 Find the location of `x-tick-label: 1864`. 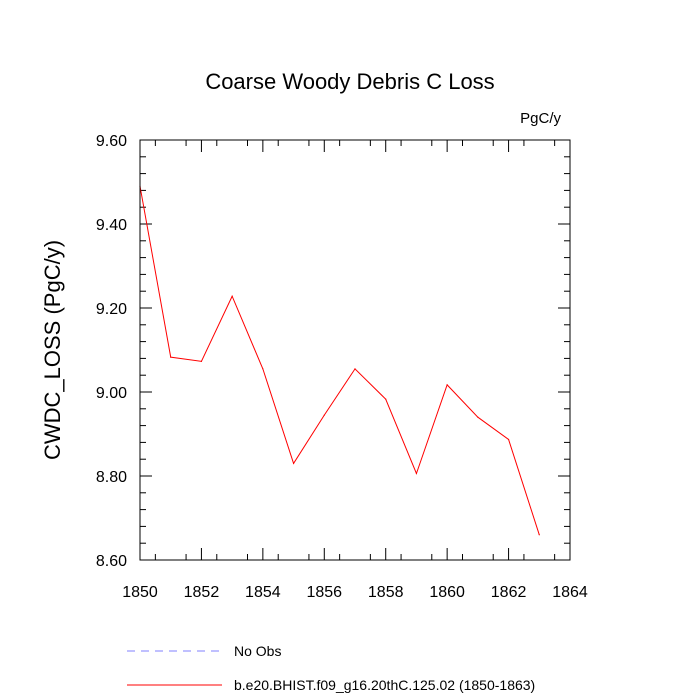

x-tick-label: 1864 is located at coordinates (570, 592).